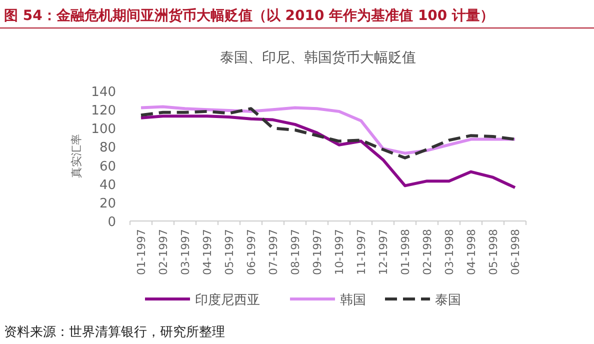 This screenshot has width=594, height=344. What do you see at coordinates (249, 15) in the screenshot?
I see `chart-title: 图 54：金融危机期间亚洲货币大幅贬值（以 2010 年作为基准值 100 计量）` at bounding box center [249, 15].